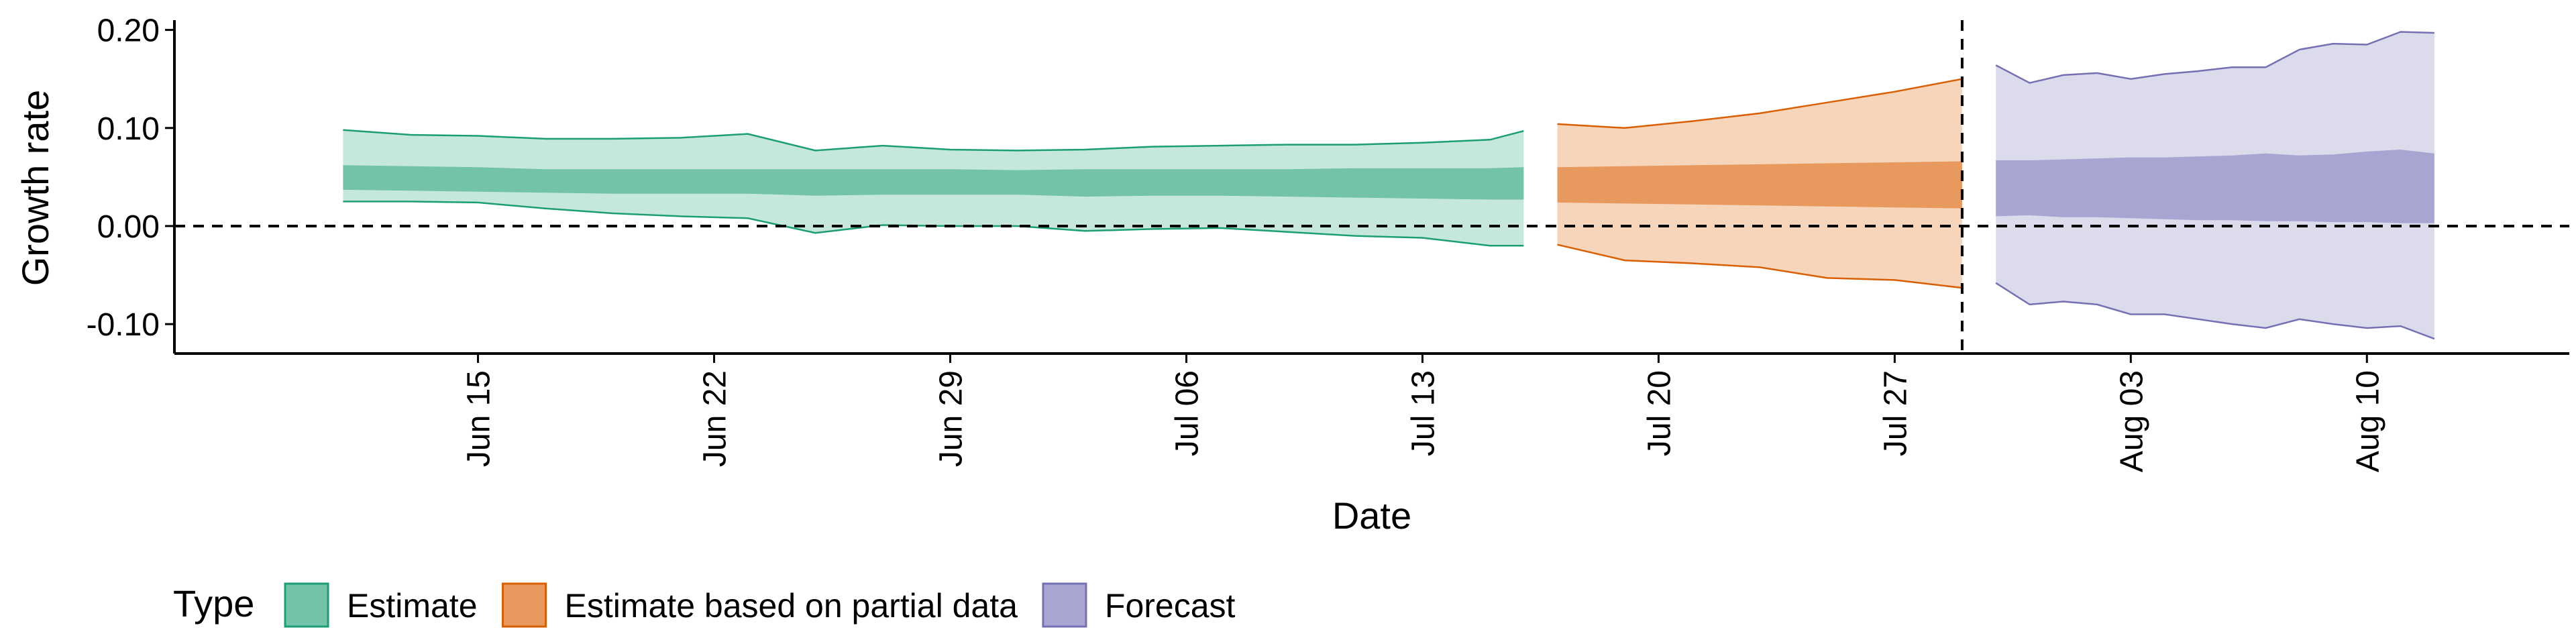 The height and width of the screenshot is (644, 2576). What do you see at coordinates (1187, 413) in the screenshot?
I see `x-tick-label: Jul 06` at bounding box center [1187, 413].